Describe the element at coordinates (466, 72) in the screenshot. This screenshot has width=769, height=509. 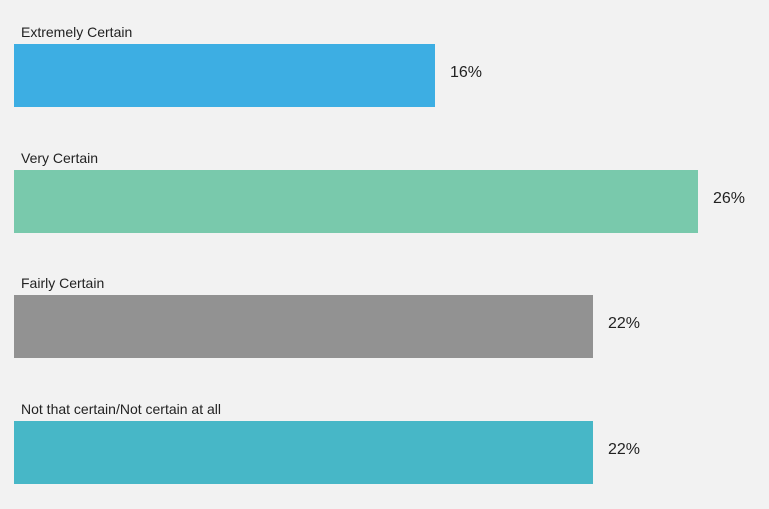
I see `data-label: 16%` at that location.